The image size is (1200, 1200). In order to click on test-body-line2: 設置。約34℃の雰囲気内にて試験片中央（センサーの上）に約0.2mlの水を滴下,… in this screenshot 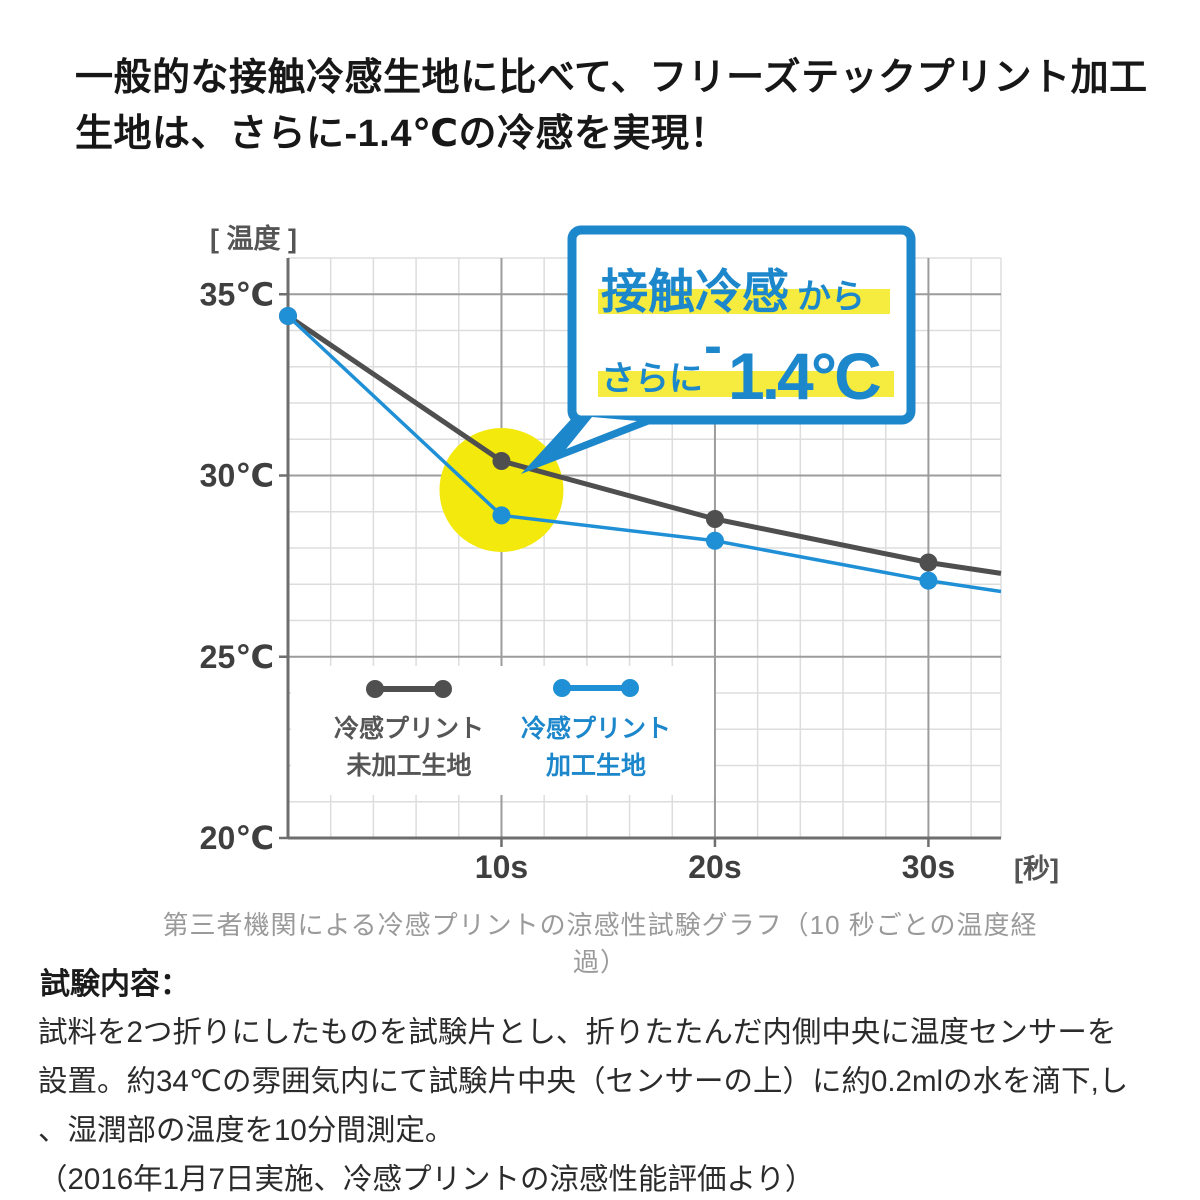, I will do `click(583, 1081)`.